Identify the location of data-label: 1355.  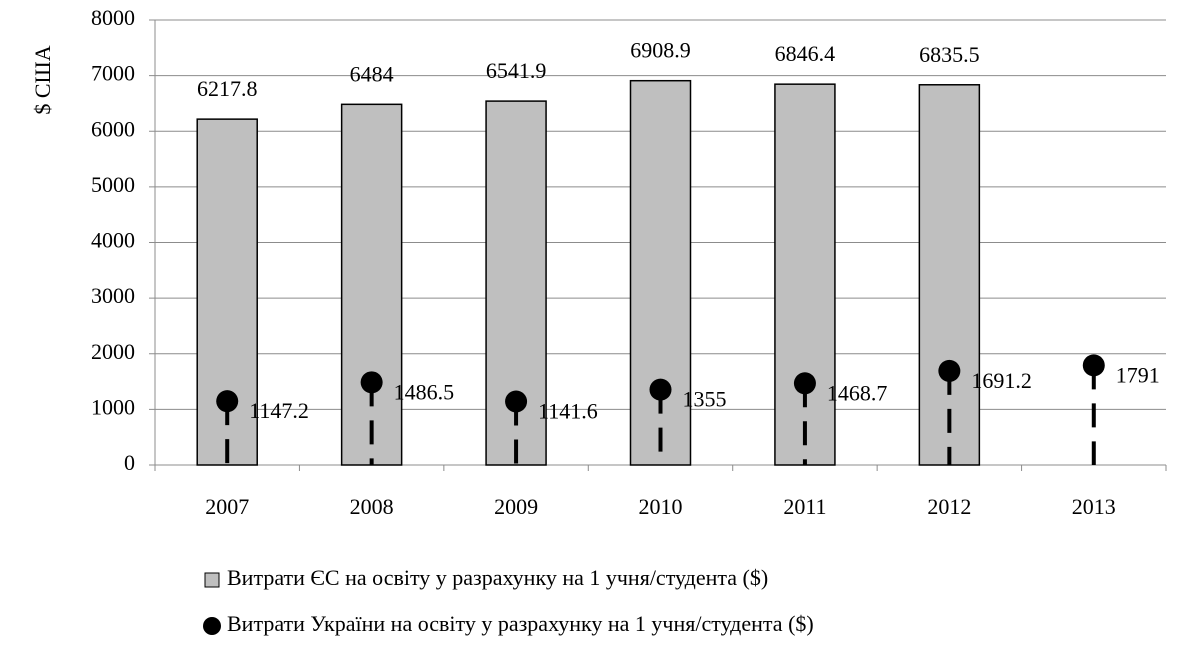
(705, 399).